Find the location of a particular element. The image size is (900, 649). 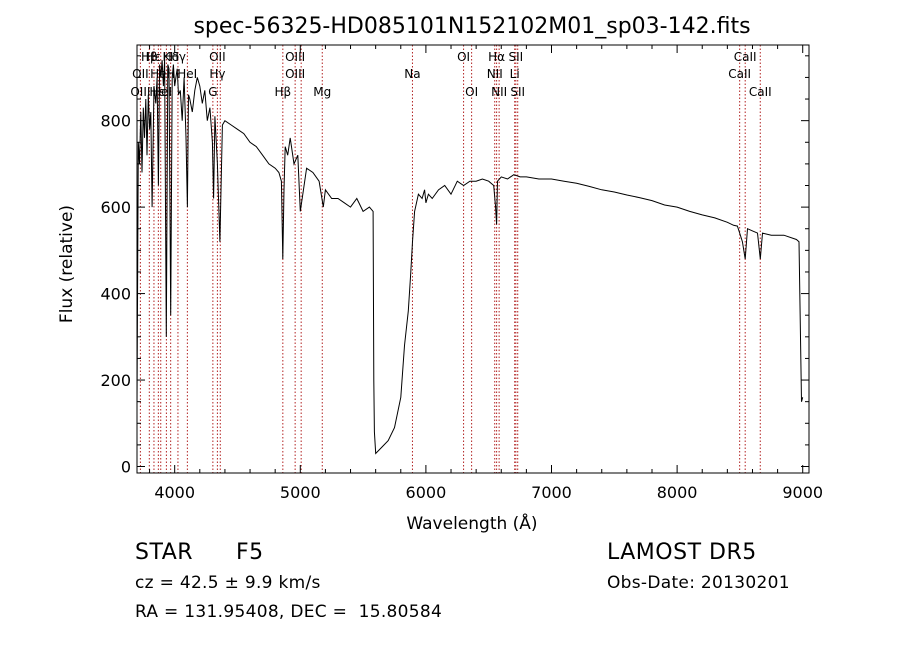

y-axis-label: Flux (relative) is located at coordinates (67, 264).